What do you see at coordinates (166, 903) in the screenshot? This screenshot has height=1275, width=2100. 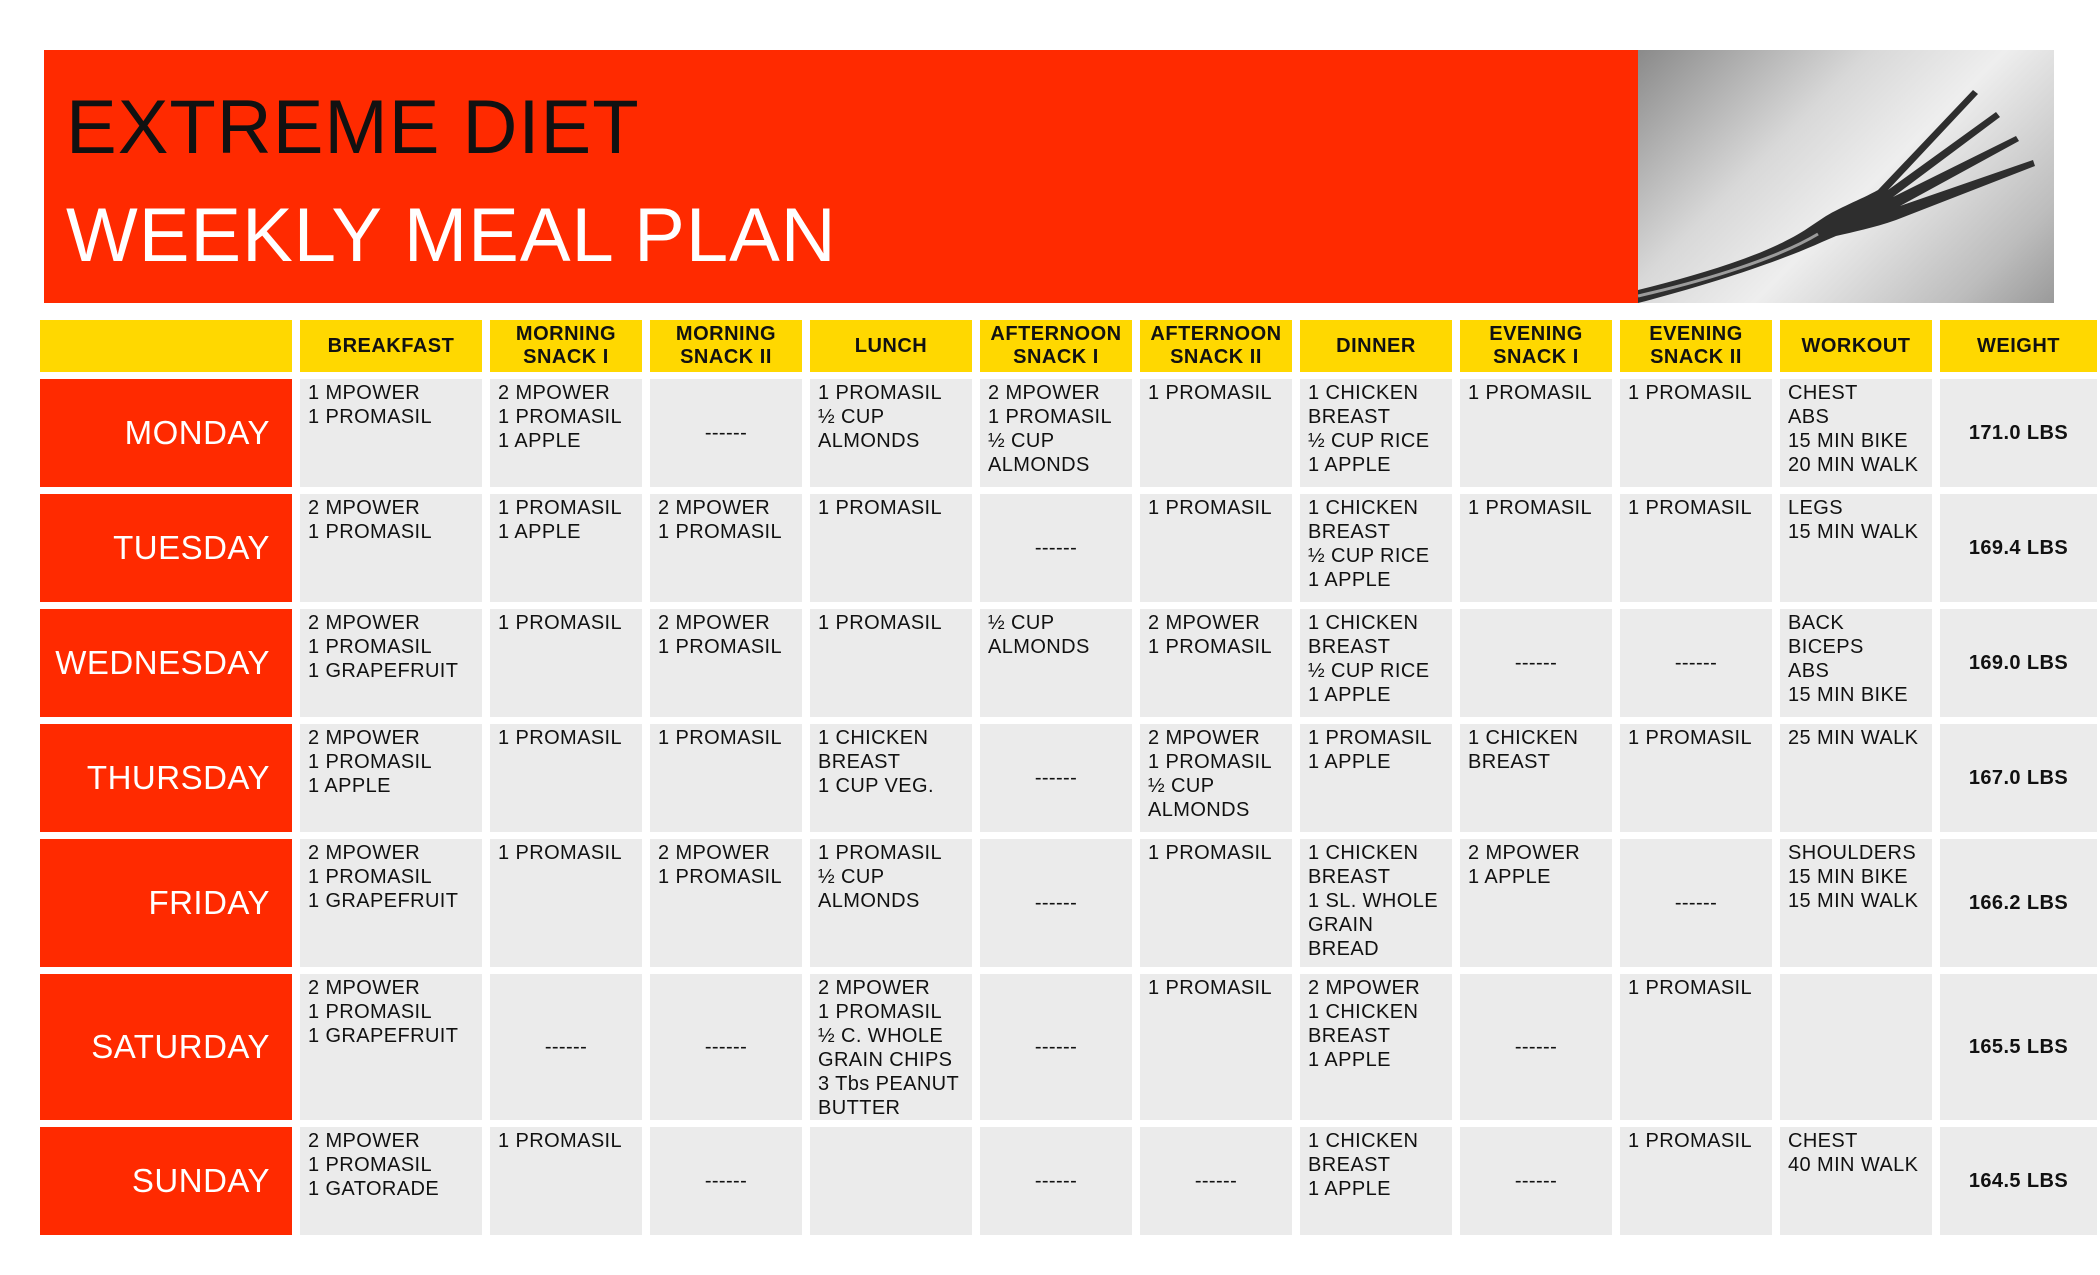 I see `day-label: FRIDAY` at bounding box center [166, 903].